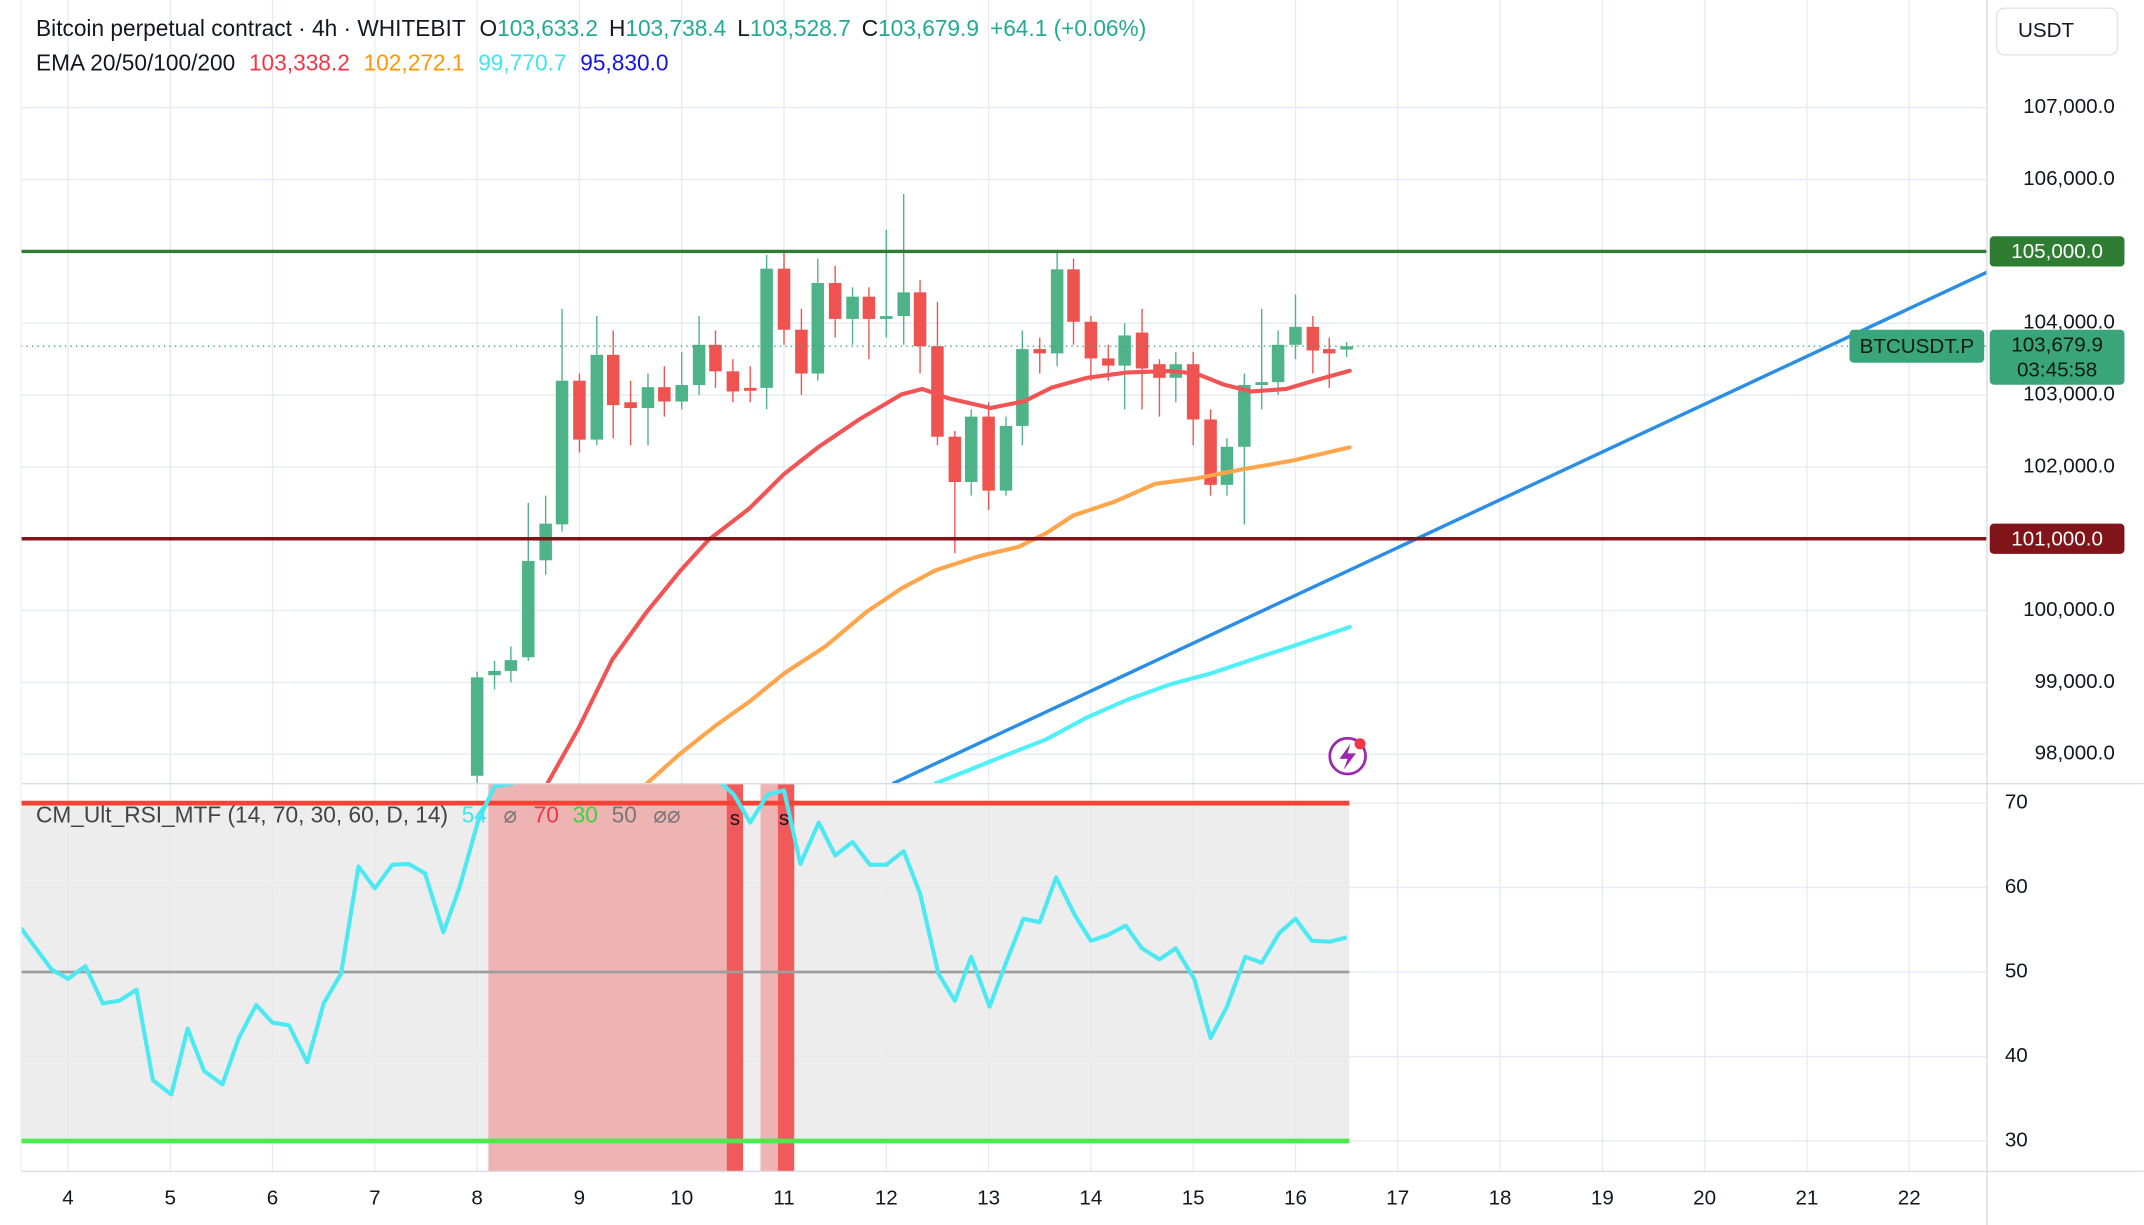 Image resolution: width=2144 pixels, height=1225 pixels. Describe the element at coordinates (67, 1197) in the screenshot. I see `x-tick-label: 4` at that location.